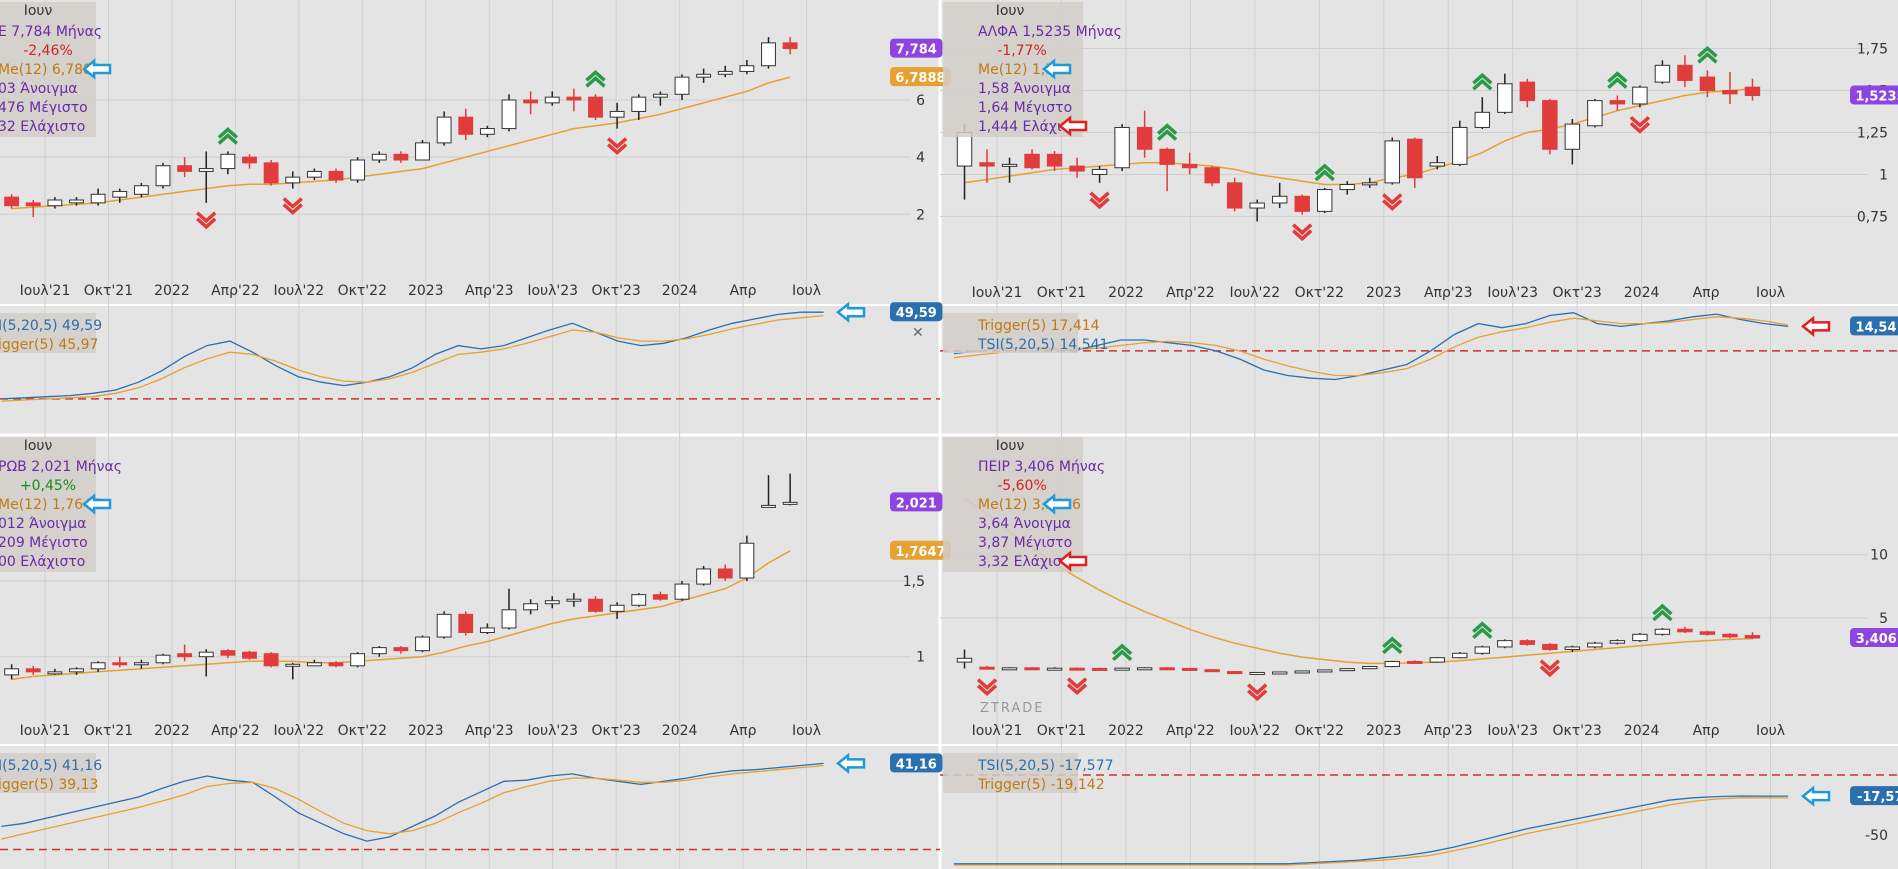 The image size is (1898, 869). What do you see at coordinates (1254, 731) in the screenshot?
I see `x-tick-label: Ιουλ'22` at bounding box center [1254, 731].